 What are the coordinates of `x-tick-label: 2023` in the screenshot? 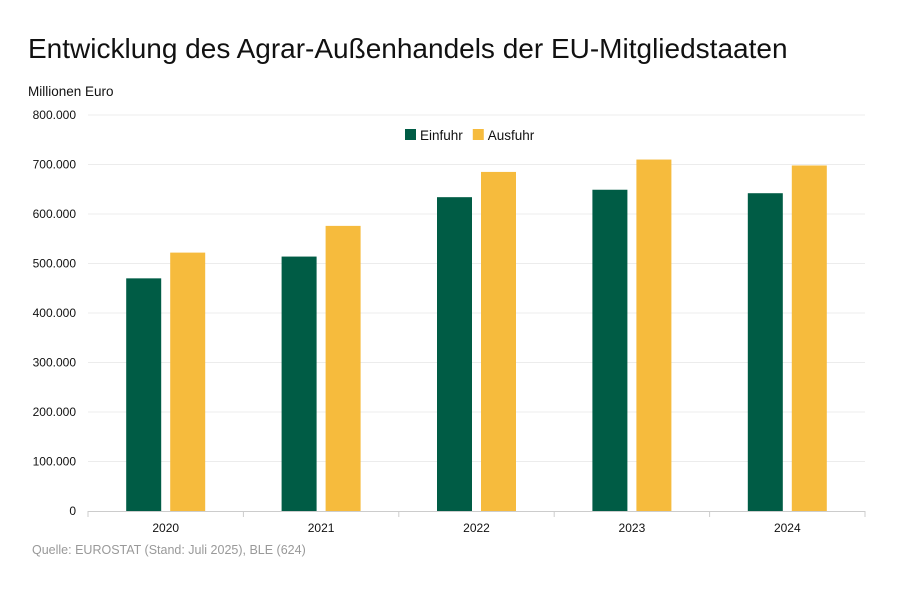 It's located at (632, 528).